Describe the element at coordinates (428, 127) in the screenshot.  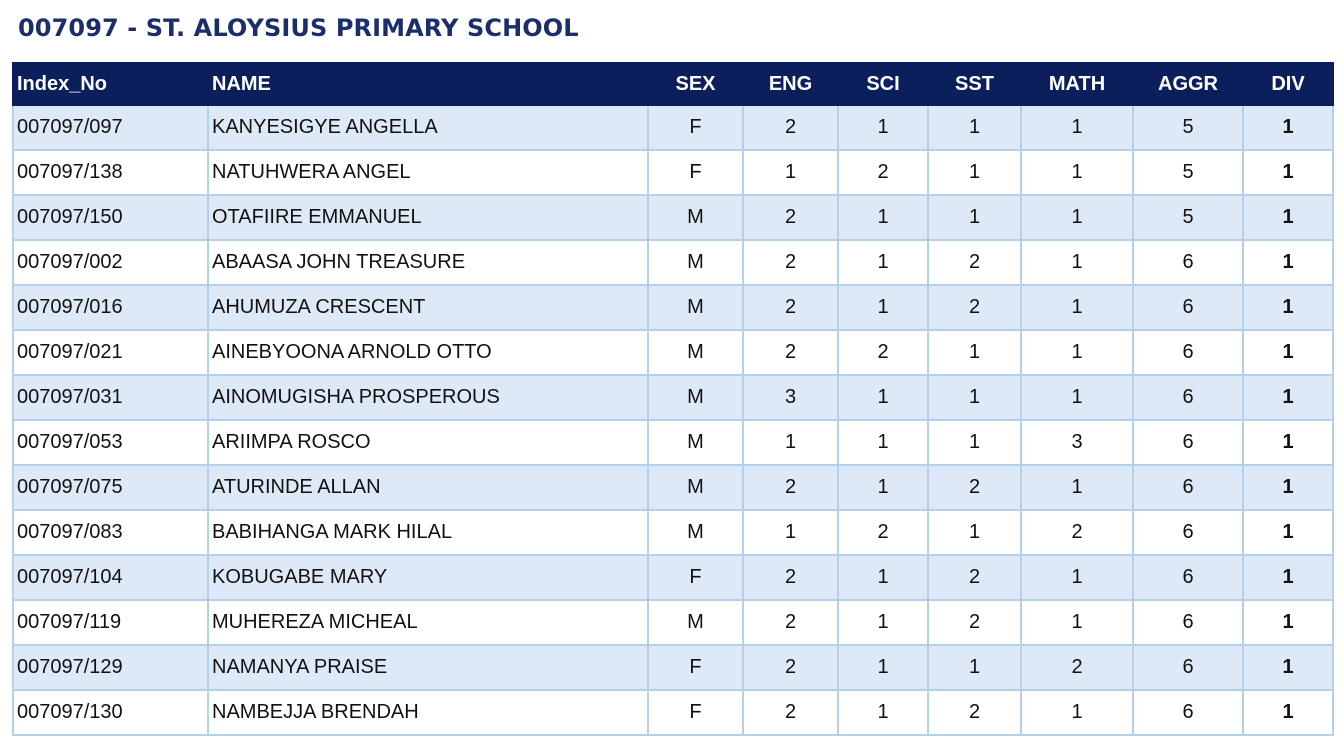
I see `cell-name: KANYESIGYE ANGELLA` at that location.